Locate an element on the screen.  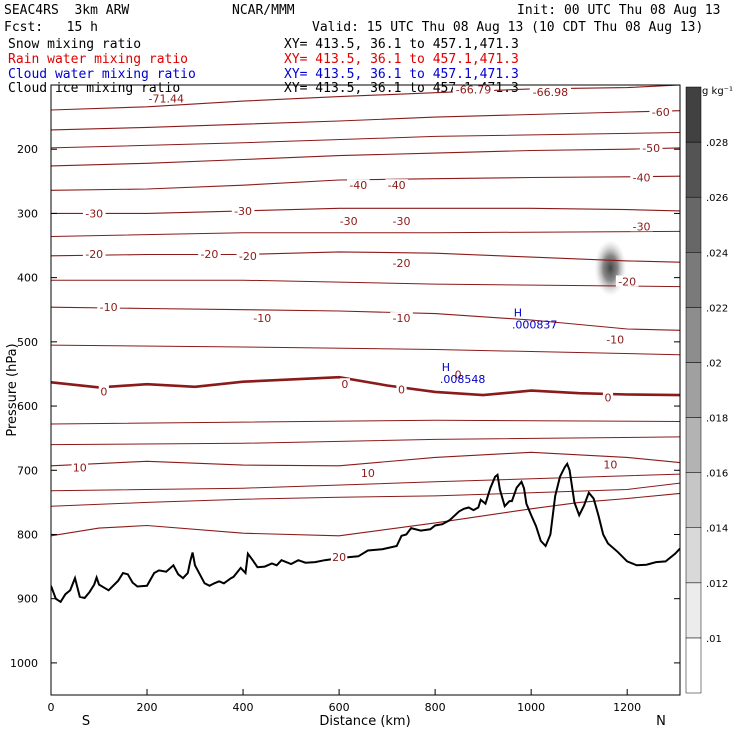
contour-label: -60 is located at coordinates (661, 112).